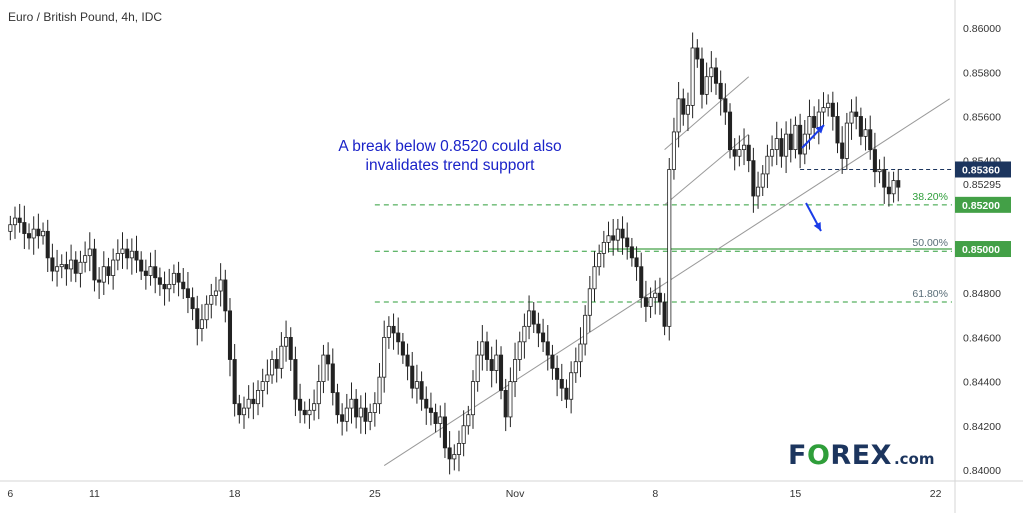 The image size is (1023, 513). I want to click on y-tick-label: 0.84800, so click(982, 294).